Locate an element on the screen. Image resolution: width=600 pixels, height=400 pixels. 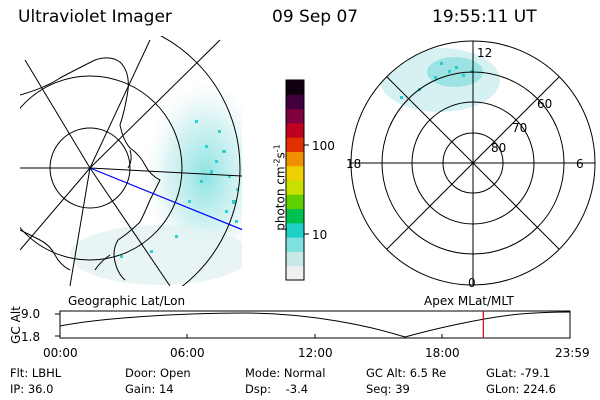
coastline is located at coordinates (90, 169).